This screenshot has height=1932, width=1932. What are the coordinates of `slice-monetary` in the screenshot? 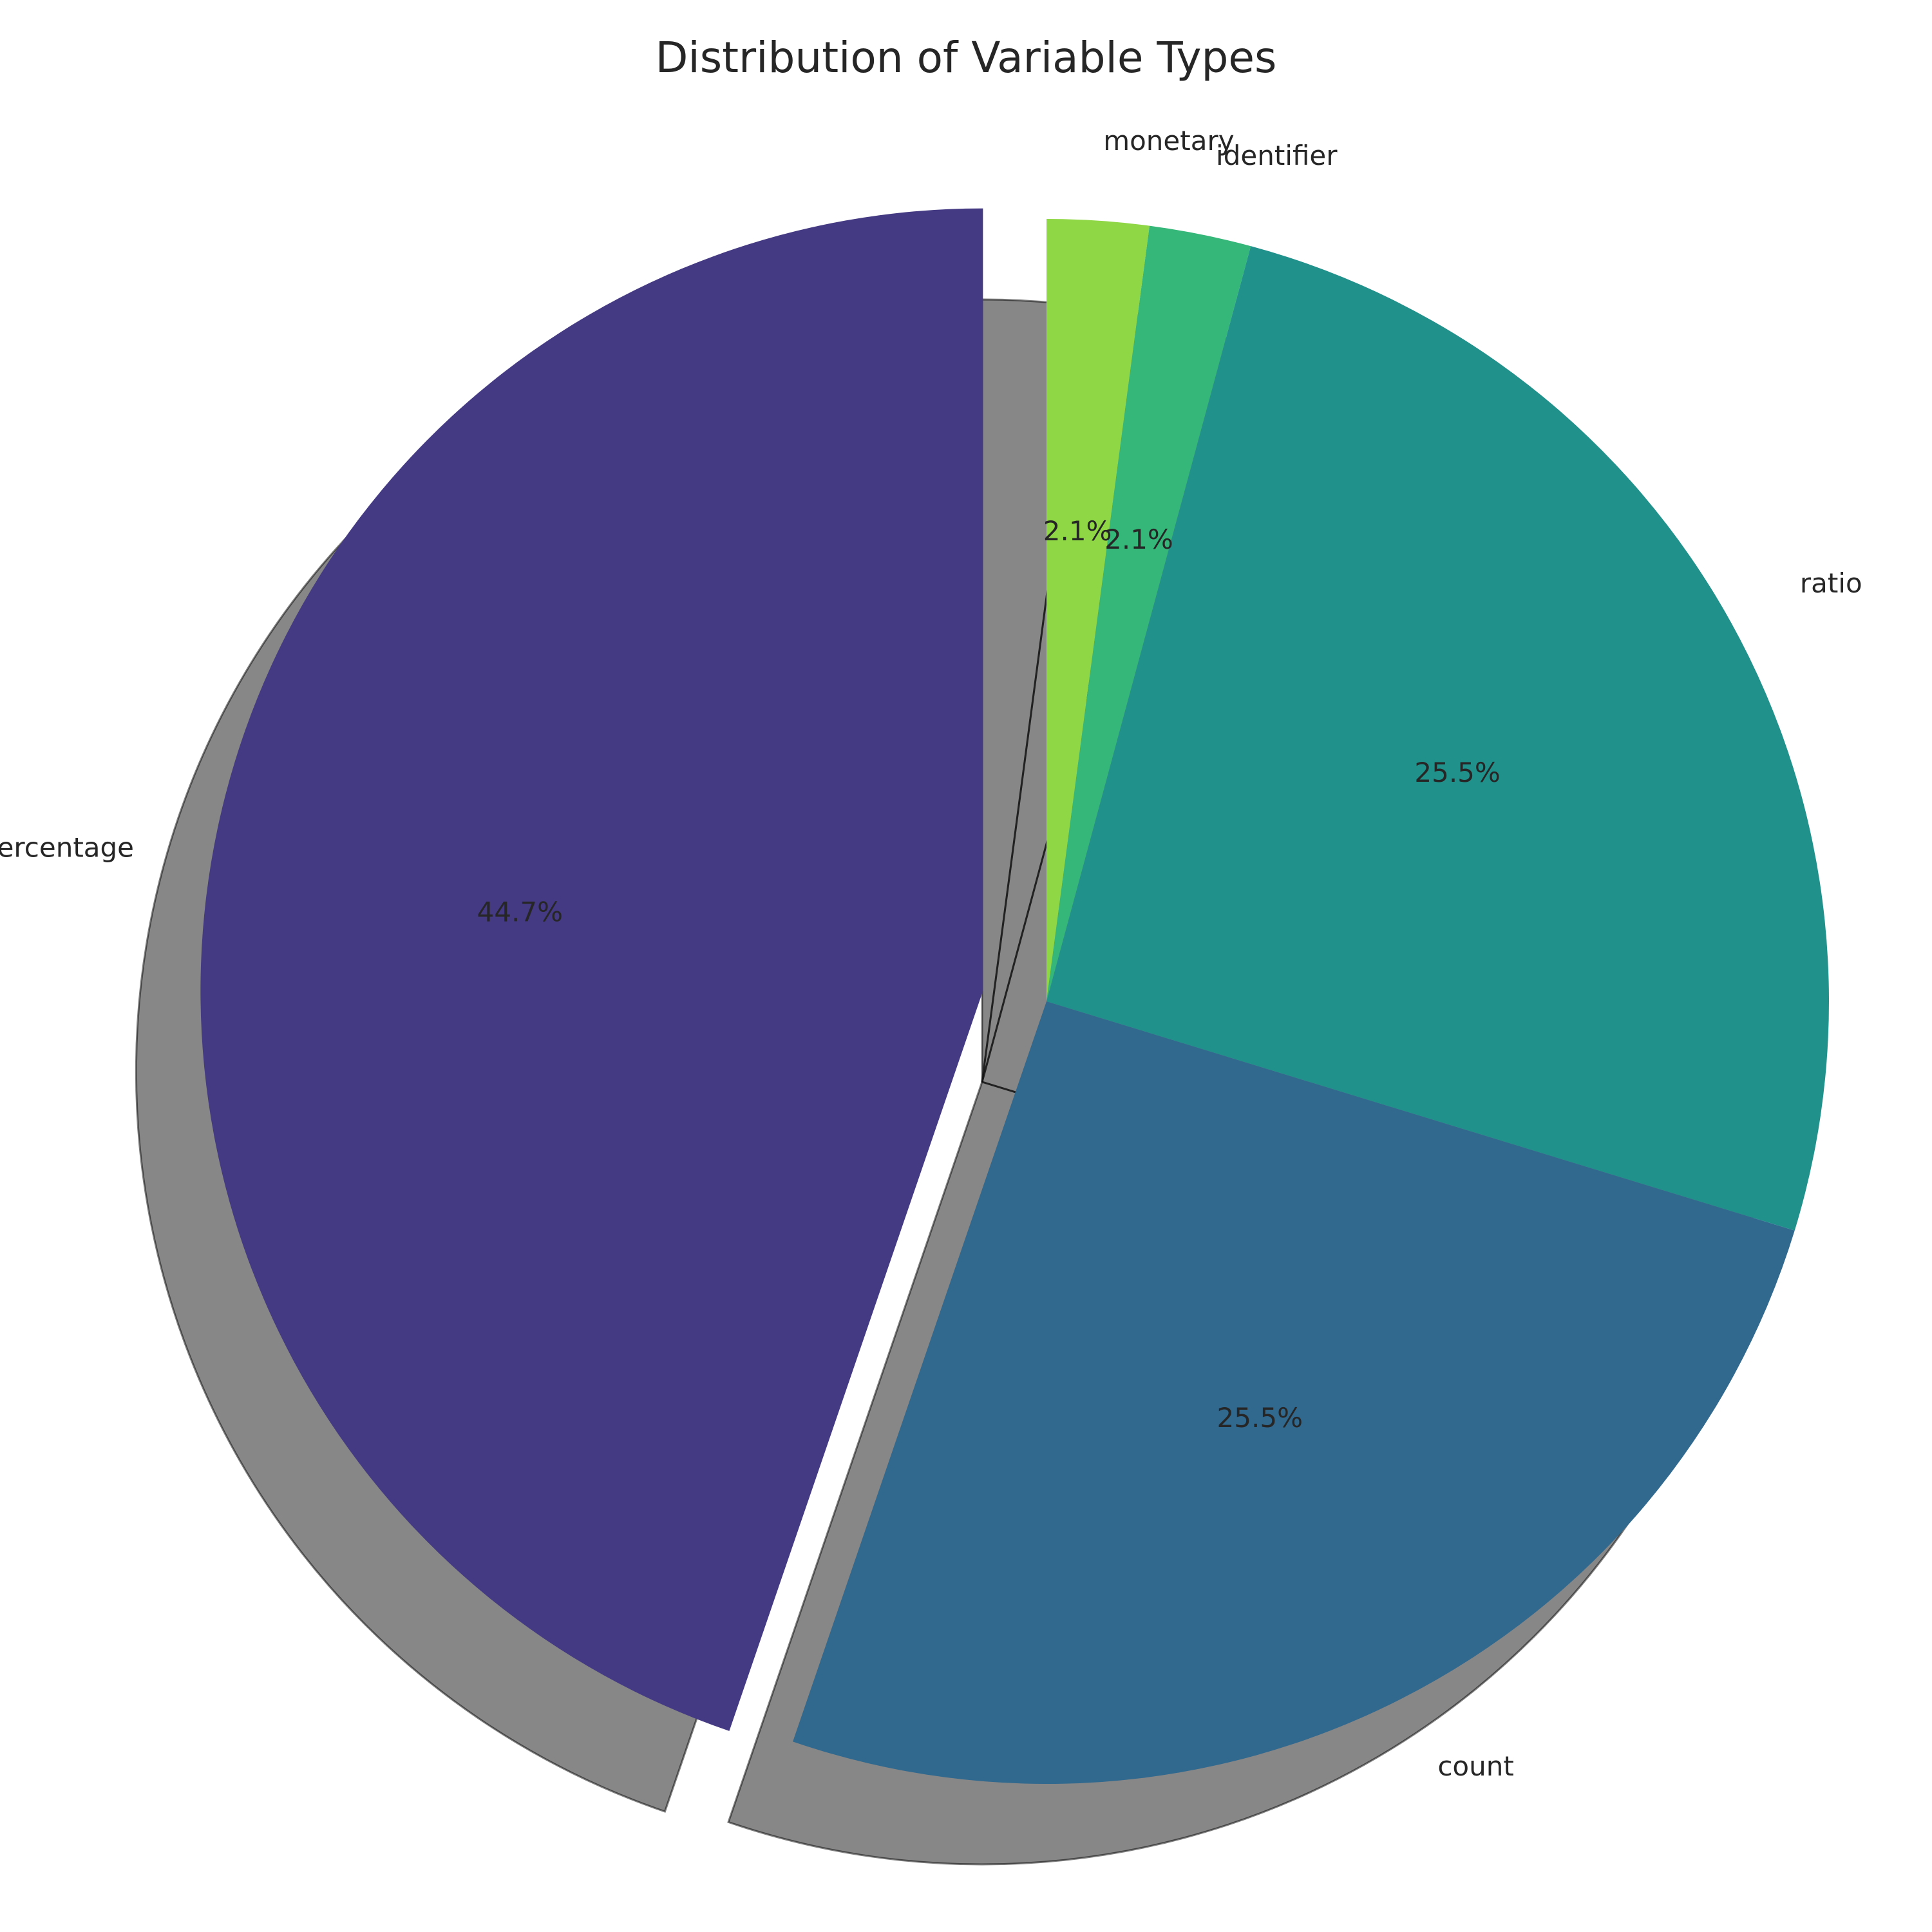 It's located at (1098, 609).